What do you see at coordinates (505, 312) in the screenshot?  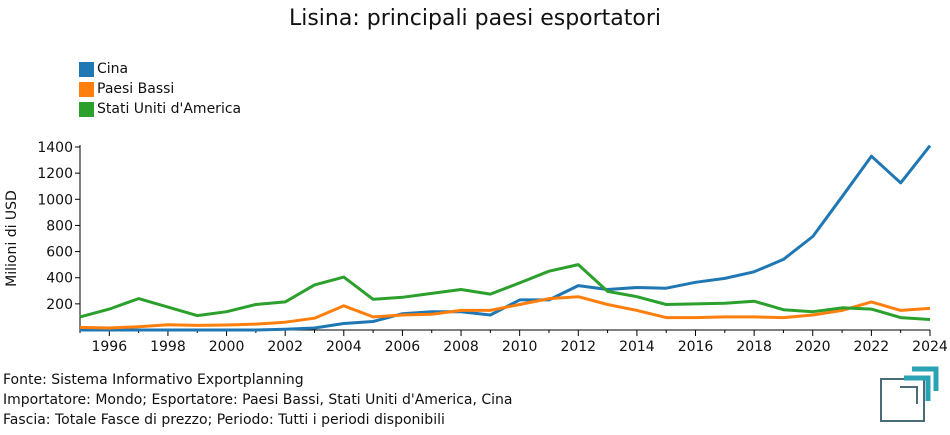 I see `series-line-paesi-bassi` at bounding box center [505, 312].